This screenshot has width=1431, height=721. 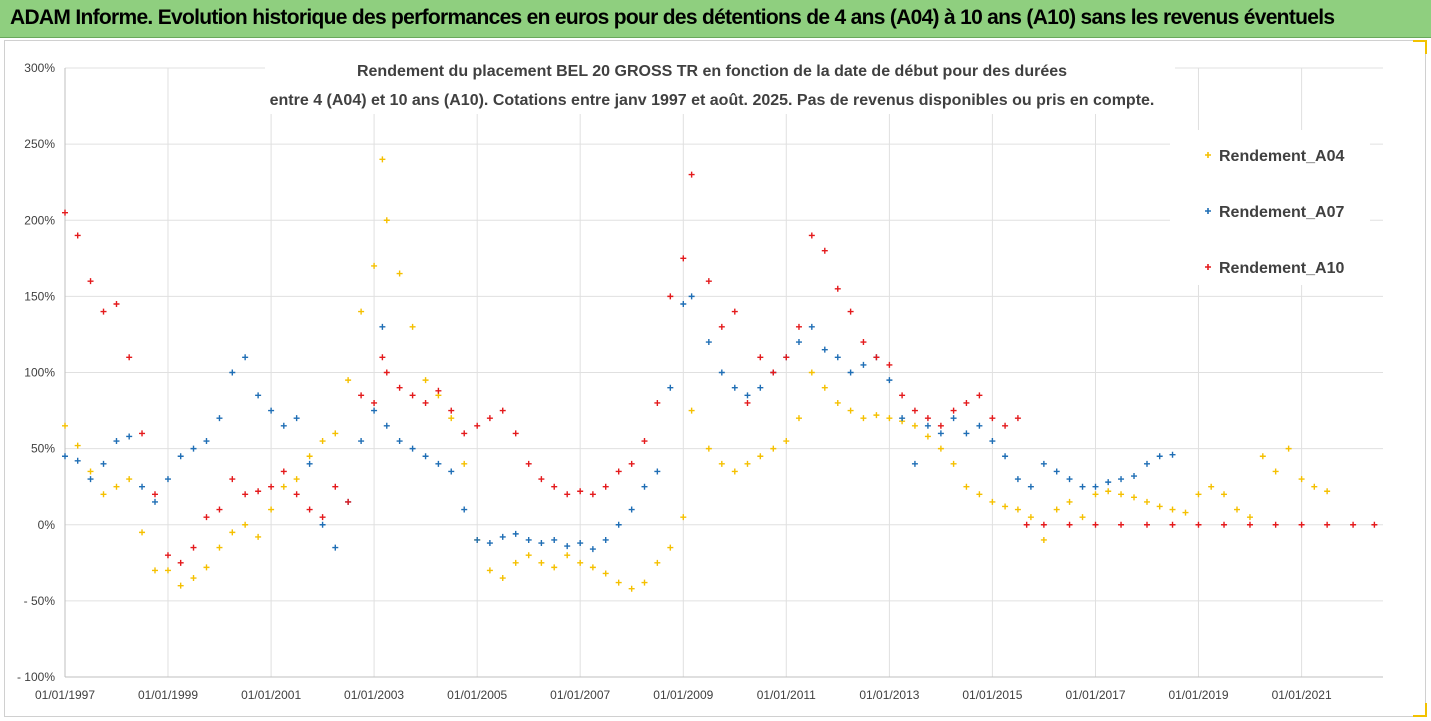 What do you see at coordinates (1420, 47) in the screenshot?
I see `resize-handle-top-right` at bounding box center [1420, 47].